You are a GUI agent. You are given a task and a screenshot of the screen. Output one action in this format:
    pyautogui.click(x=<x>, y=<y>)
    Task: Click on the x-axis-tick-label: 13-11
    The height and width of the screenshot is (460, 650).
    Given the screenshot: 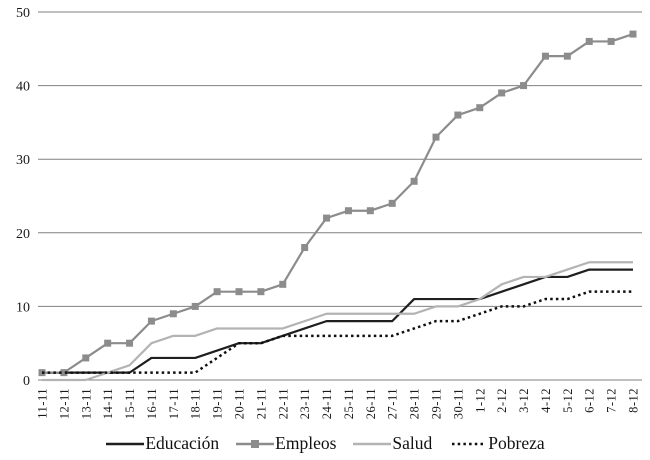 What is the action you would take?
    pyautogui.click(x=86, y=403)
    